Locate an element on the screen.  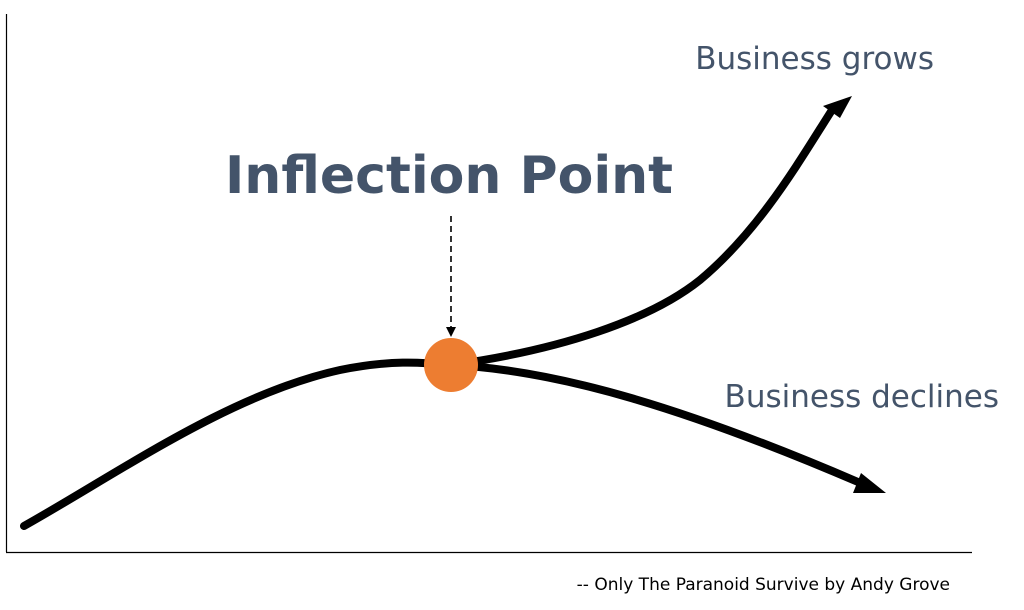
grows-arrowhead-icon is located at coordinates (837, 107).